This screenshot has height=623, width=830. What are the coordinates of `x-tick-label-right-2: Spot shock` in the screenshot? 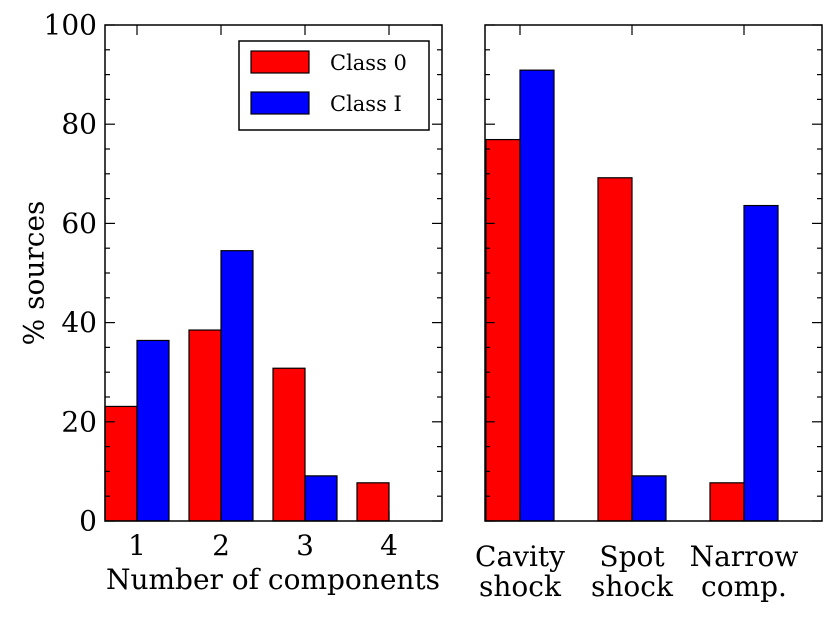 It's located at (632, 571).